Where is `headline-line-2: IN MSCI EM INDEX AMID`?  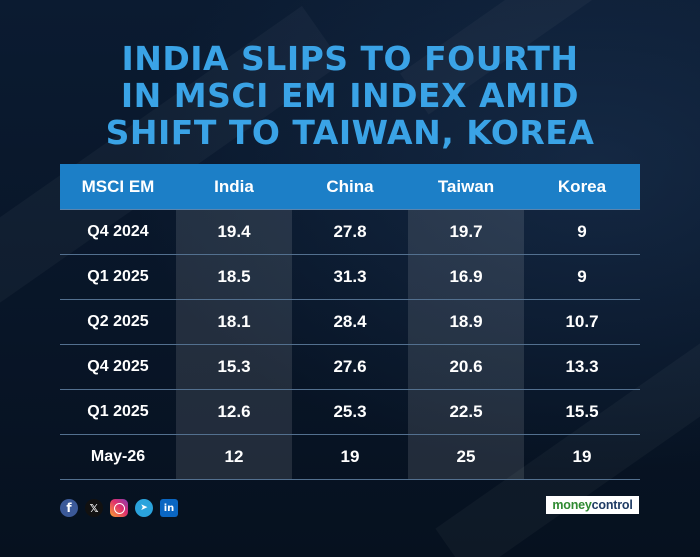 headline-line-2: IN MSCI EM INDEX AMID is located at coordinates (350, 95).